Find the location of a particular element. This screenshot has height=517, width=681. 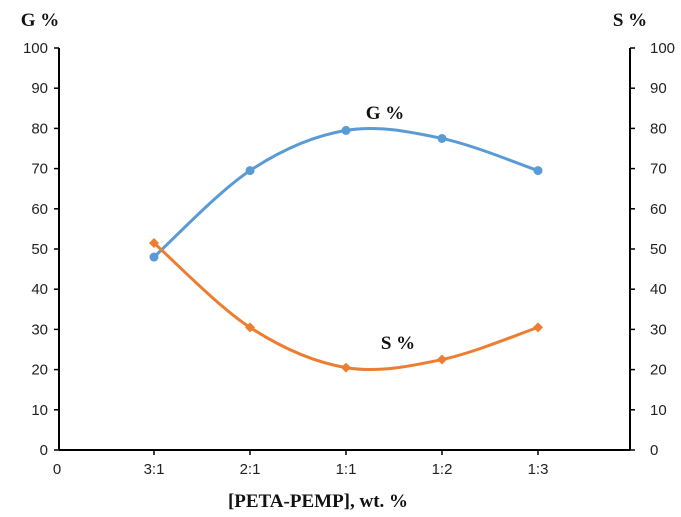

right-y-tick-label: 50 is located at coordinates (658, 249).